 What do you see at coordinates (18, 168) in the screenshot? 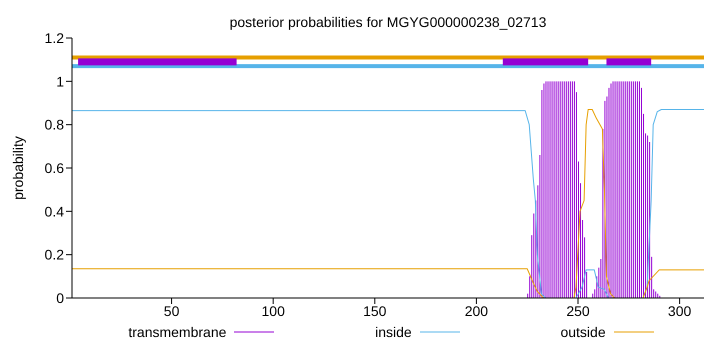
I see `y-axis-title: probability` at bounding box center [18, 168].